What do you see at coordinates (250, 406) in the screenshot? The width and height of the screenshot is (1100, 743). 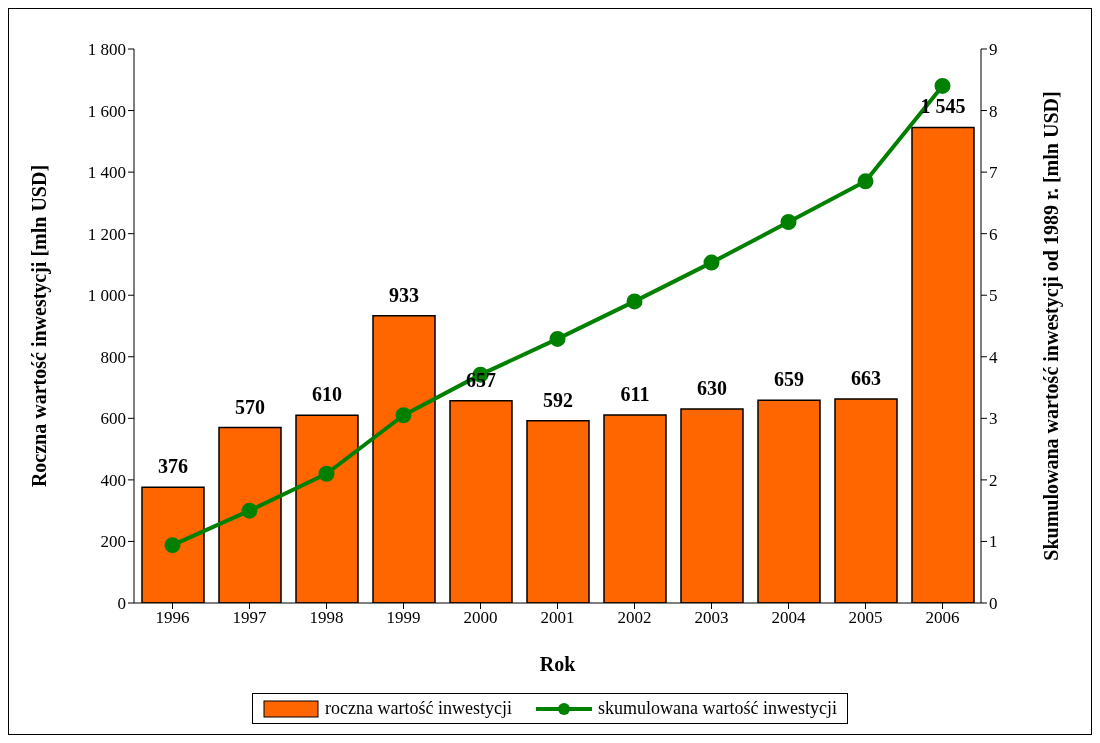 I see `data-label: 570` at bounding box center [250, 406].